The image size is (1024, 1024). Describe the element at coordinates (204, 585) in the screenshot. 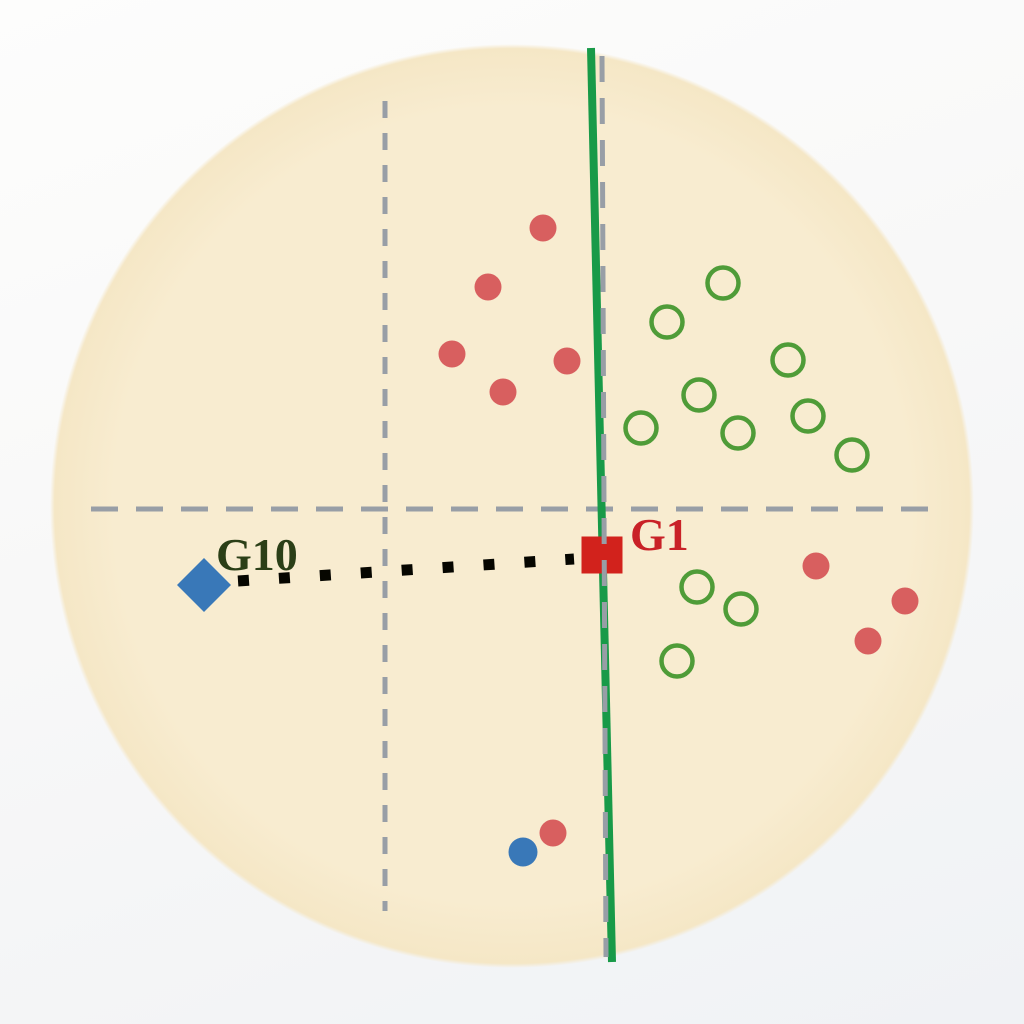

I see `g10-diamond-marker` at that location.